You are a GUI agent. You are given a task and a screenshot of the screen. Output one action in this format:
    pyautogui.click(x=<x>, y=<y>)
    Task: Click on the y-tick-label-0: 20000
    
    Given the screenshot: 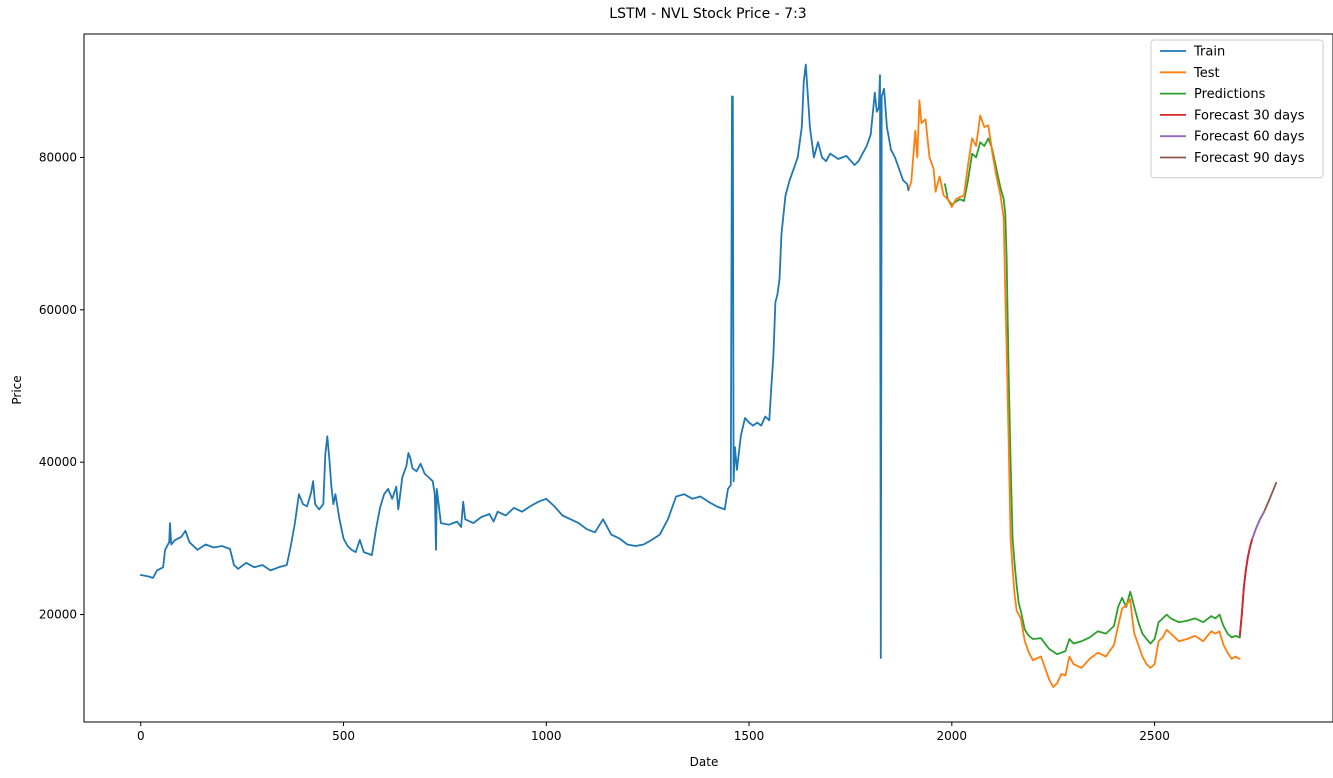 What is the action you would take?
    pyautogui.click(x=58, y=615)
    